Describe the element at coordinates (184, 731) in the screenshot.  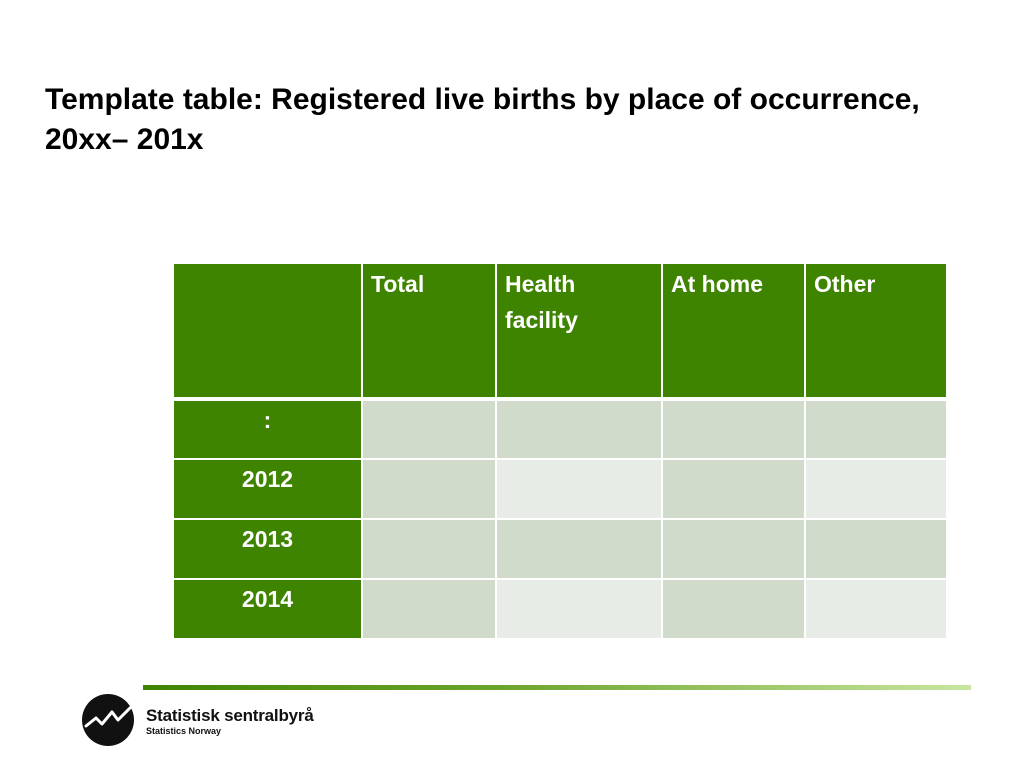
I see `brand-subtitle: Statistics Norway` at that location.